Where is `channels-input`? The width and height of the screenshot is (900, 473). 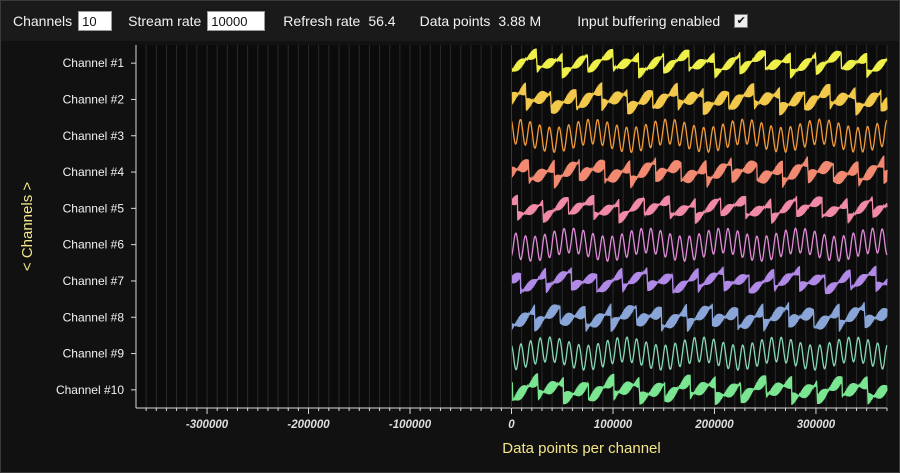
channels-input is located at coordinates (95, 21).